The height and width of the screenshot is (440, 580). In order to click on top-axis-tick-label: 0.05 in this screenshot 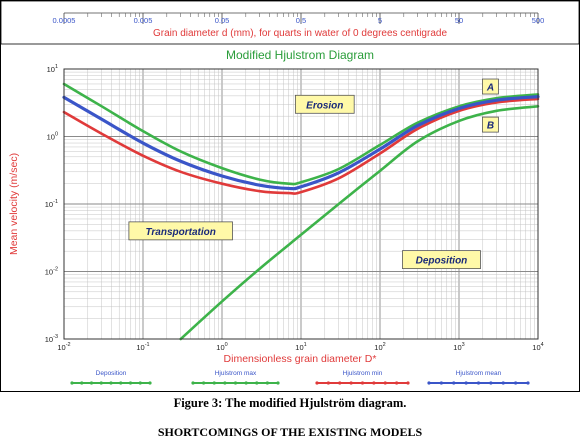, I will do `click(222, 20)`.